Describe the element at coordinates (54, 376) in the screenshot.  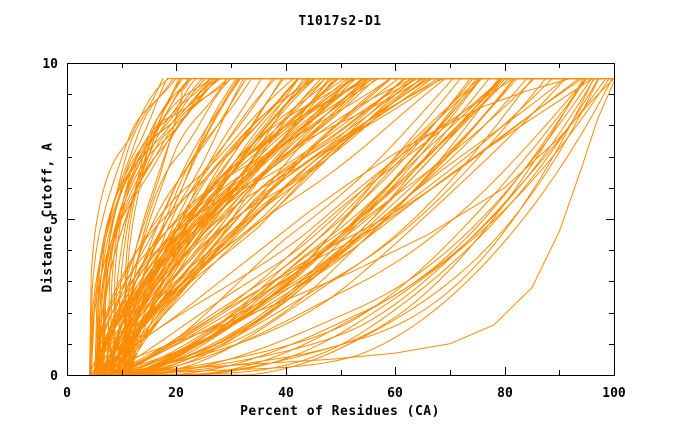
I see `y-tick-label: 0` at that location.